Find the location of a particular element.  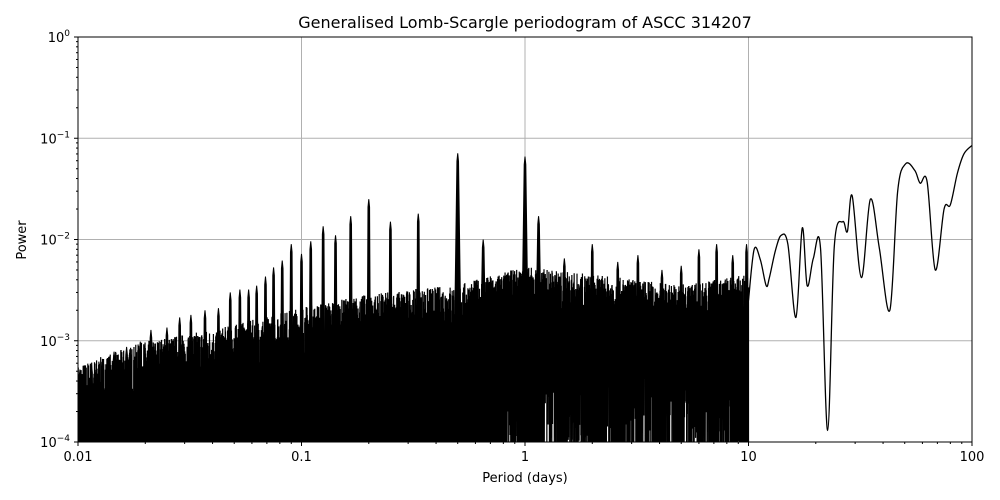

x-axis-label: Period (days) is located at coordinates (525, 478).